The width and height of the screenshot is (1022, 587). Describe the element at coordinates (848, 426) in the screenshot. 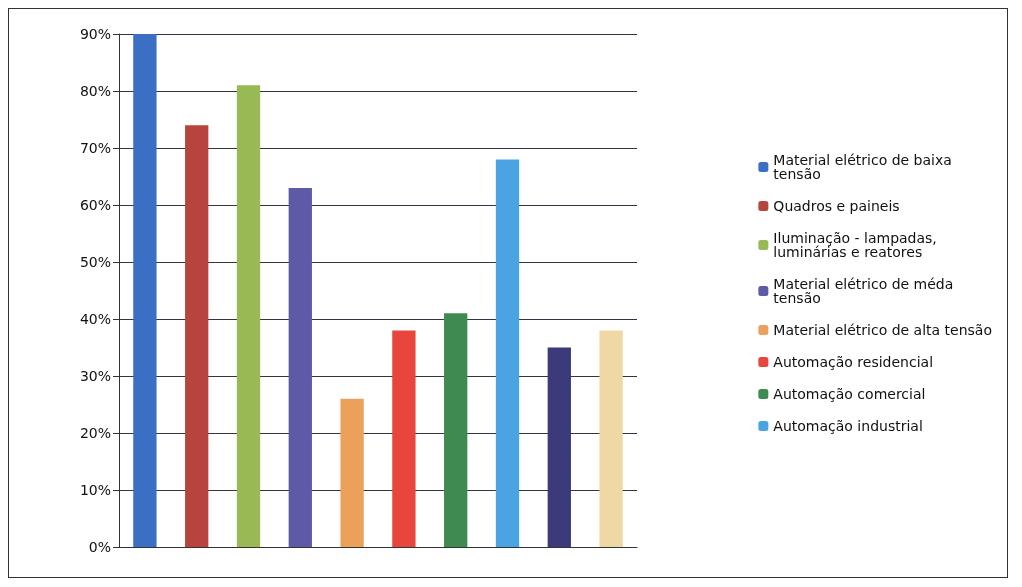

I see `legend-label: Automação industrial` at that location.